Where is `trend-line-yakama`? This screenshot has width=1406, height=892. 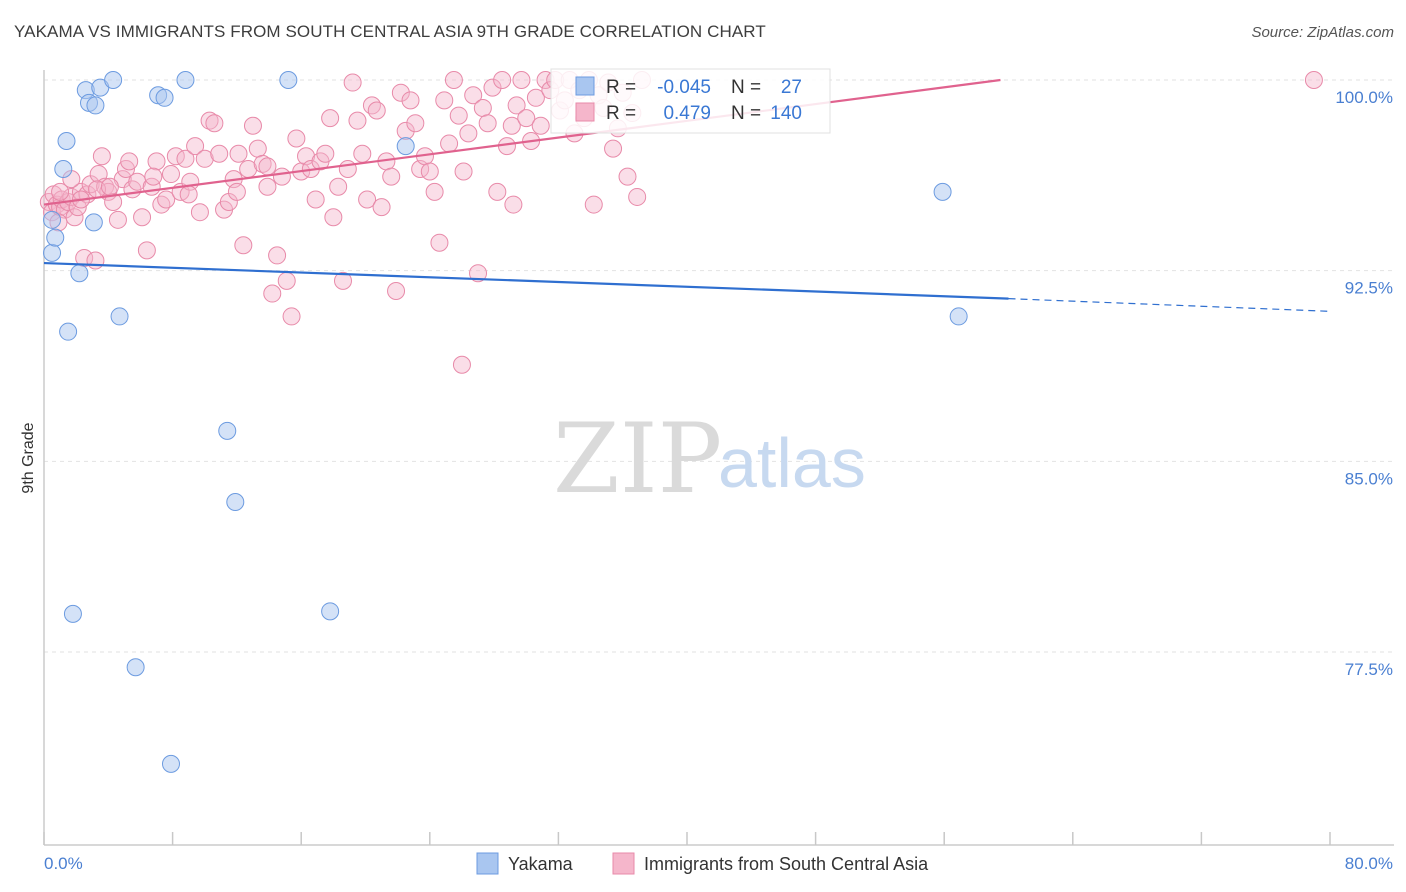
trend-line-yakama is located at coordinates (526, 280).